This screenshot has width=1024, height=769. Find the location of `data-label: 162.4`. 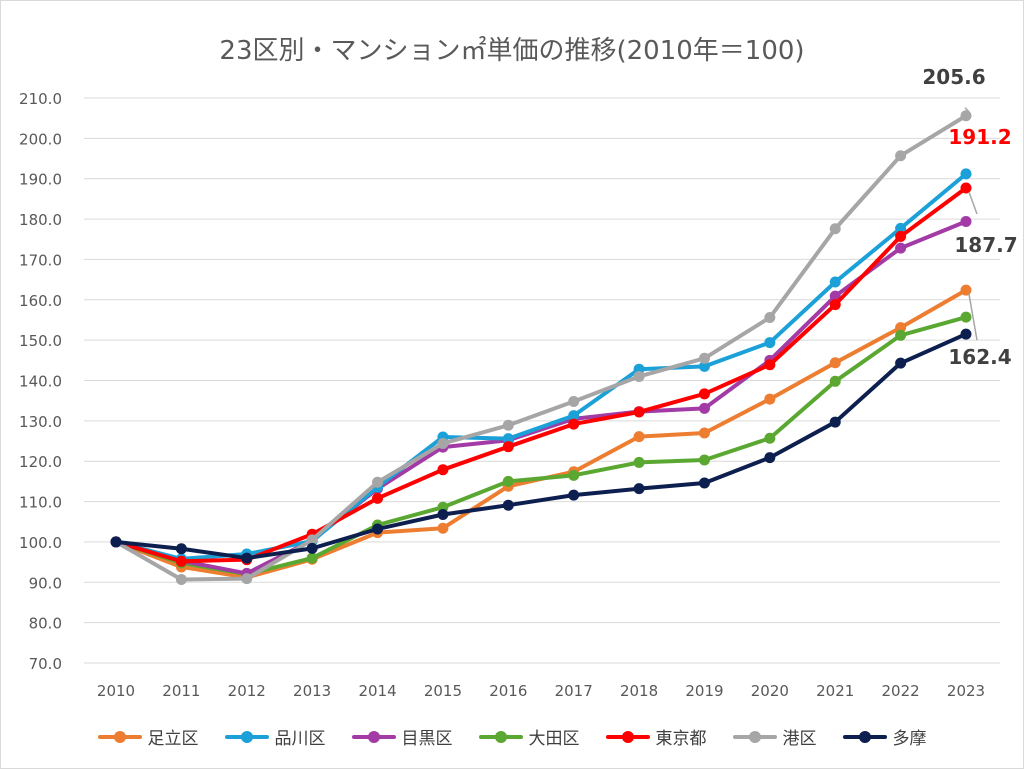

data-label: 162.4 is located at coordinates (979, 357).